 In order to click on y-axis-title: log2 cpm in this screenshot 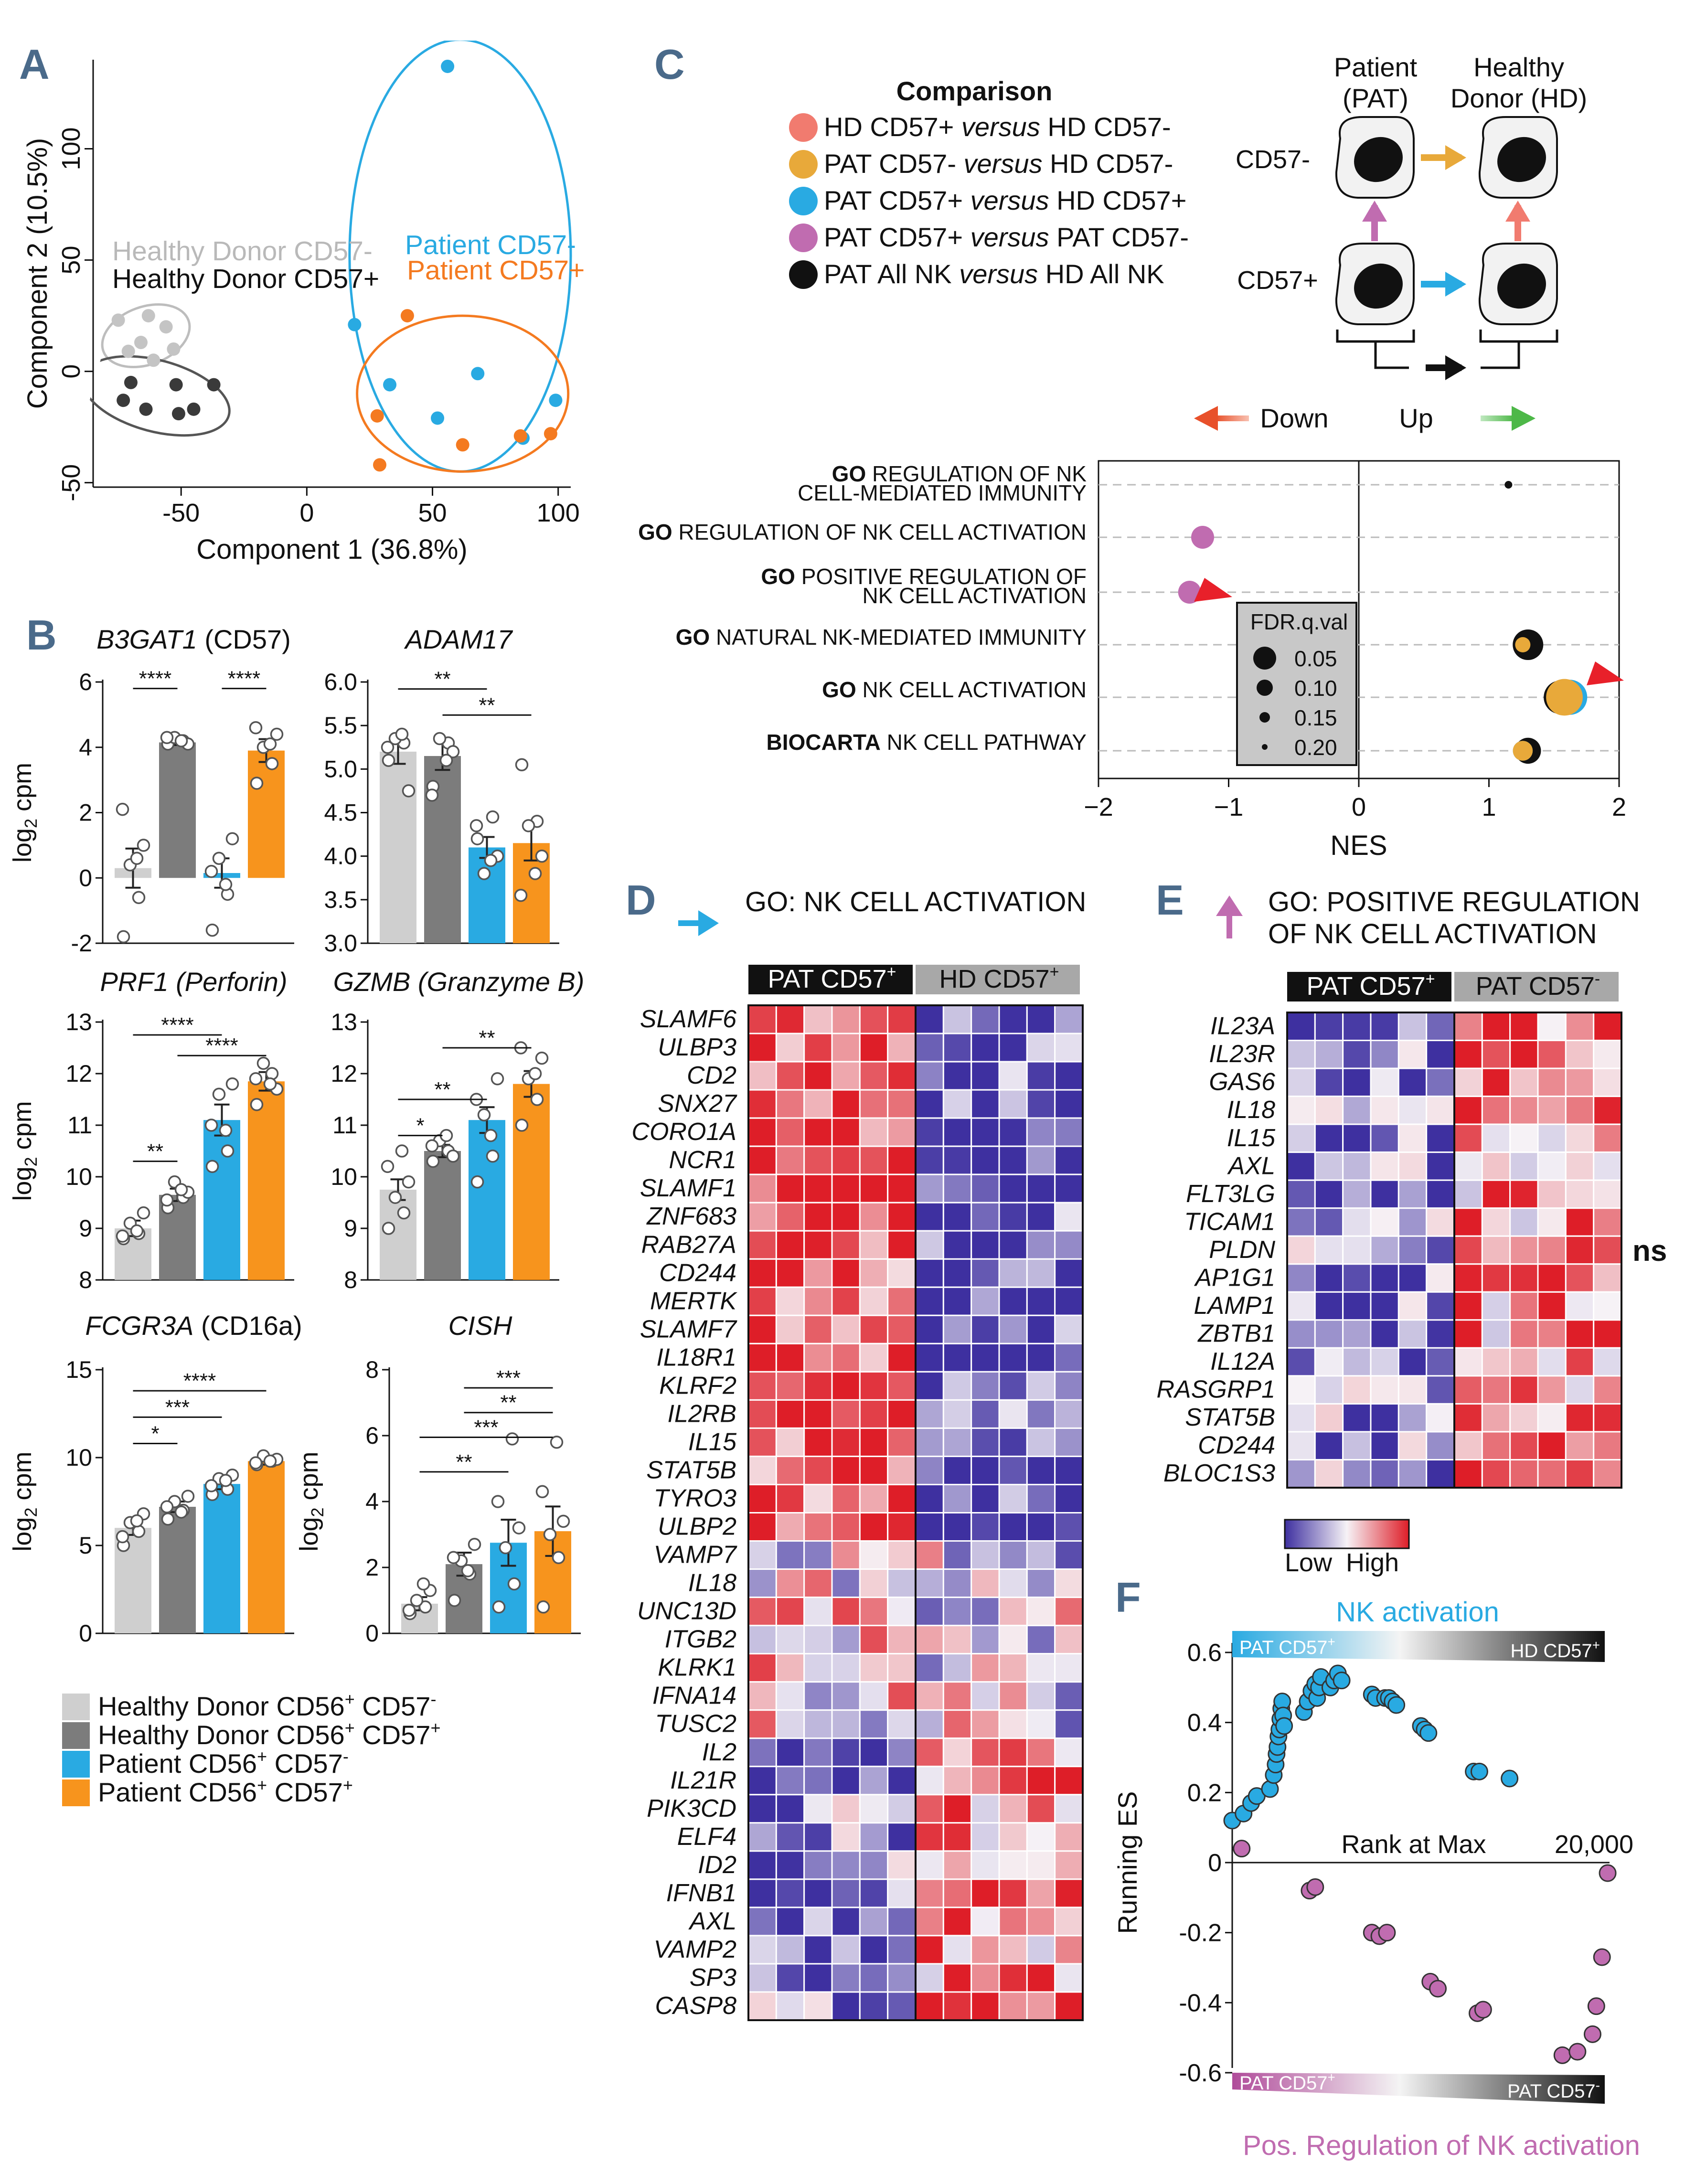, I will do `click(311, 1501)`.